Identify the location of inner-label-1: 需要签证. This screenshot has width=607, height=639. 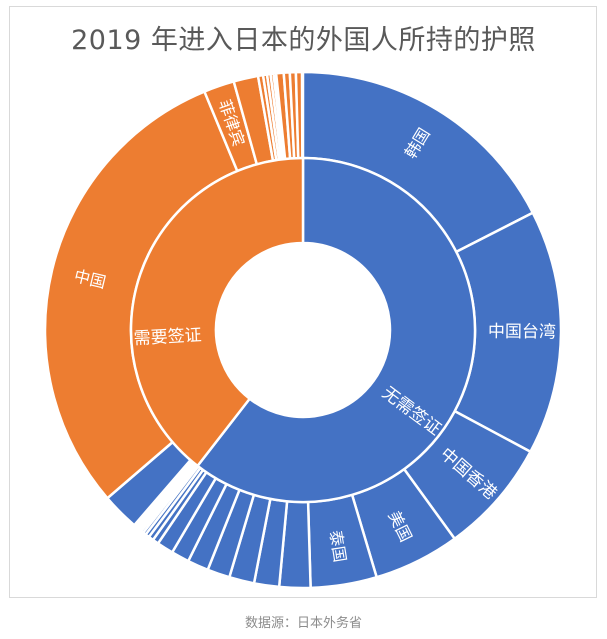
(167, 337).